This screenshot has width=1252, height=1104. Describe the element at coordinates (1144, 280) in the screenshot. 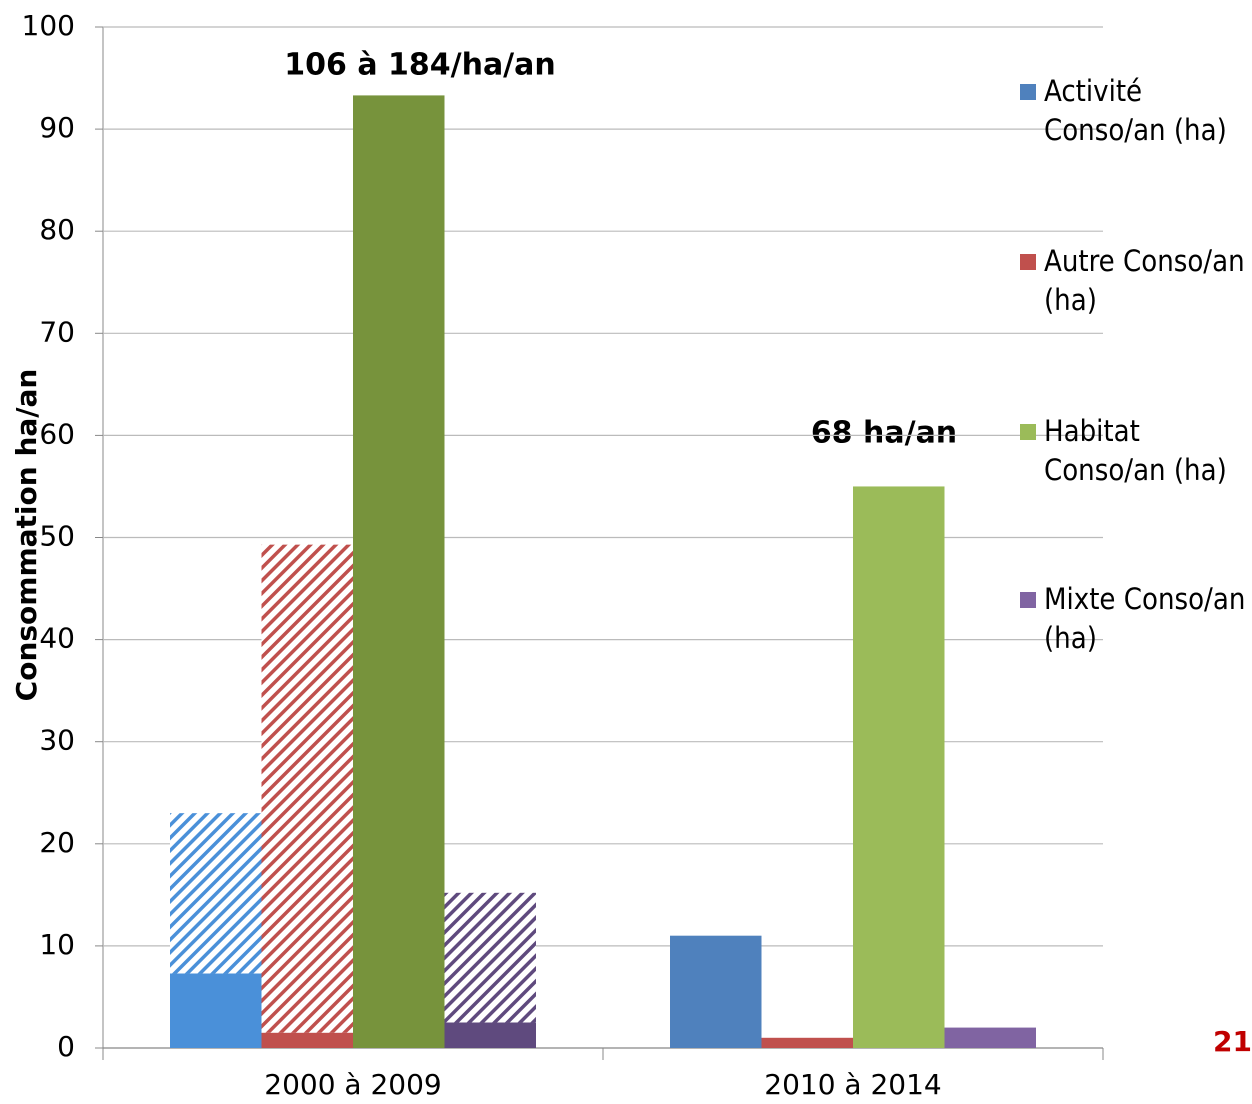

I see `legend-label: Autre Conso/an (ha)` at that location.